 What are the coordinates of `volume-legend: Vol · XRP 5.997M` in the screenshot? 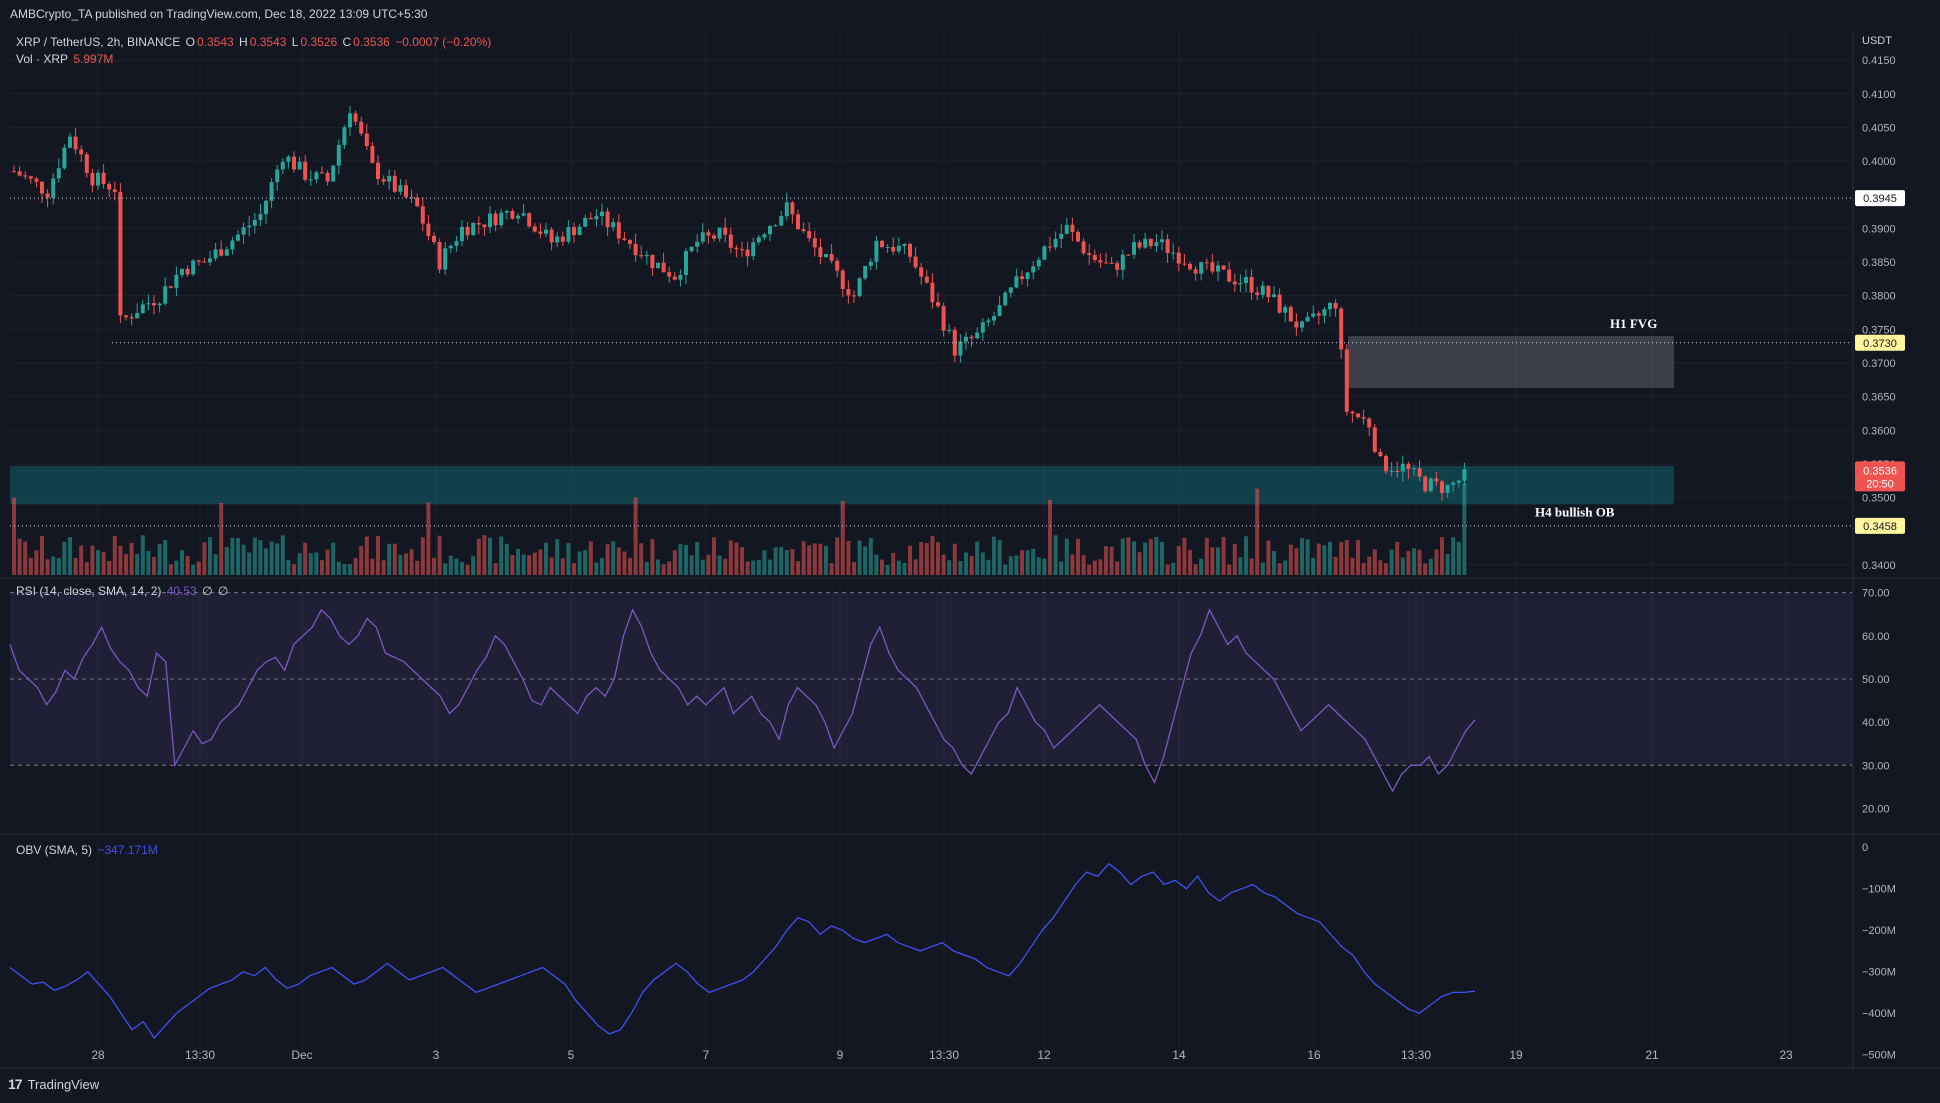 It's located at (65, 59).